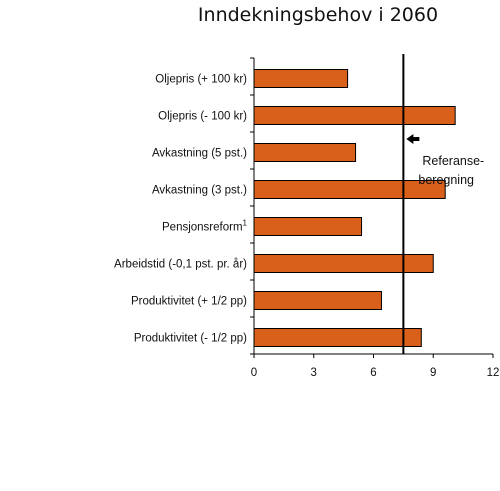  Describe the element at coordinates (199, 154) in the screenshot. I see `category-label-2: Avkastning (5 pst.)` at that location.